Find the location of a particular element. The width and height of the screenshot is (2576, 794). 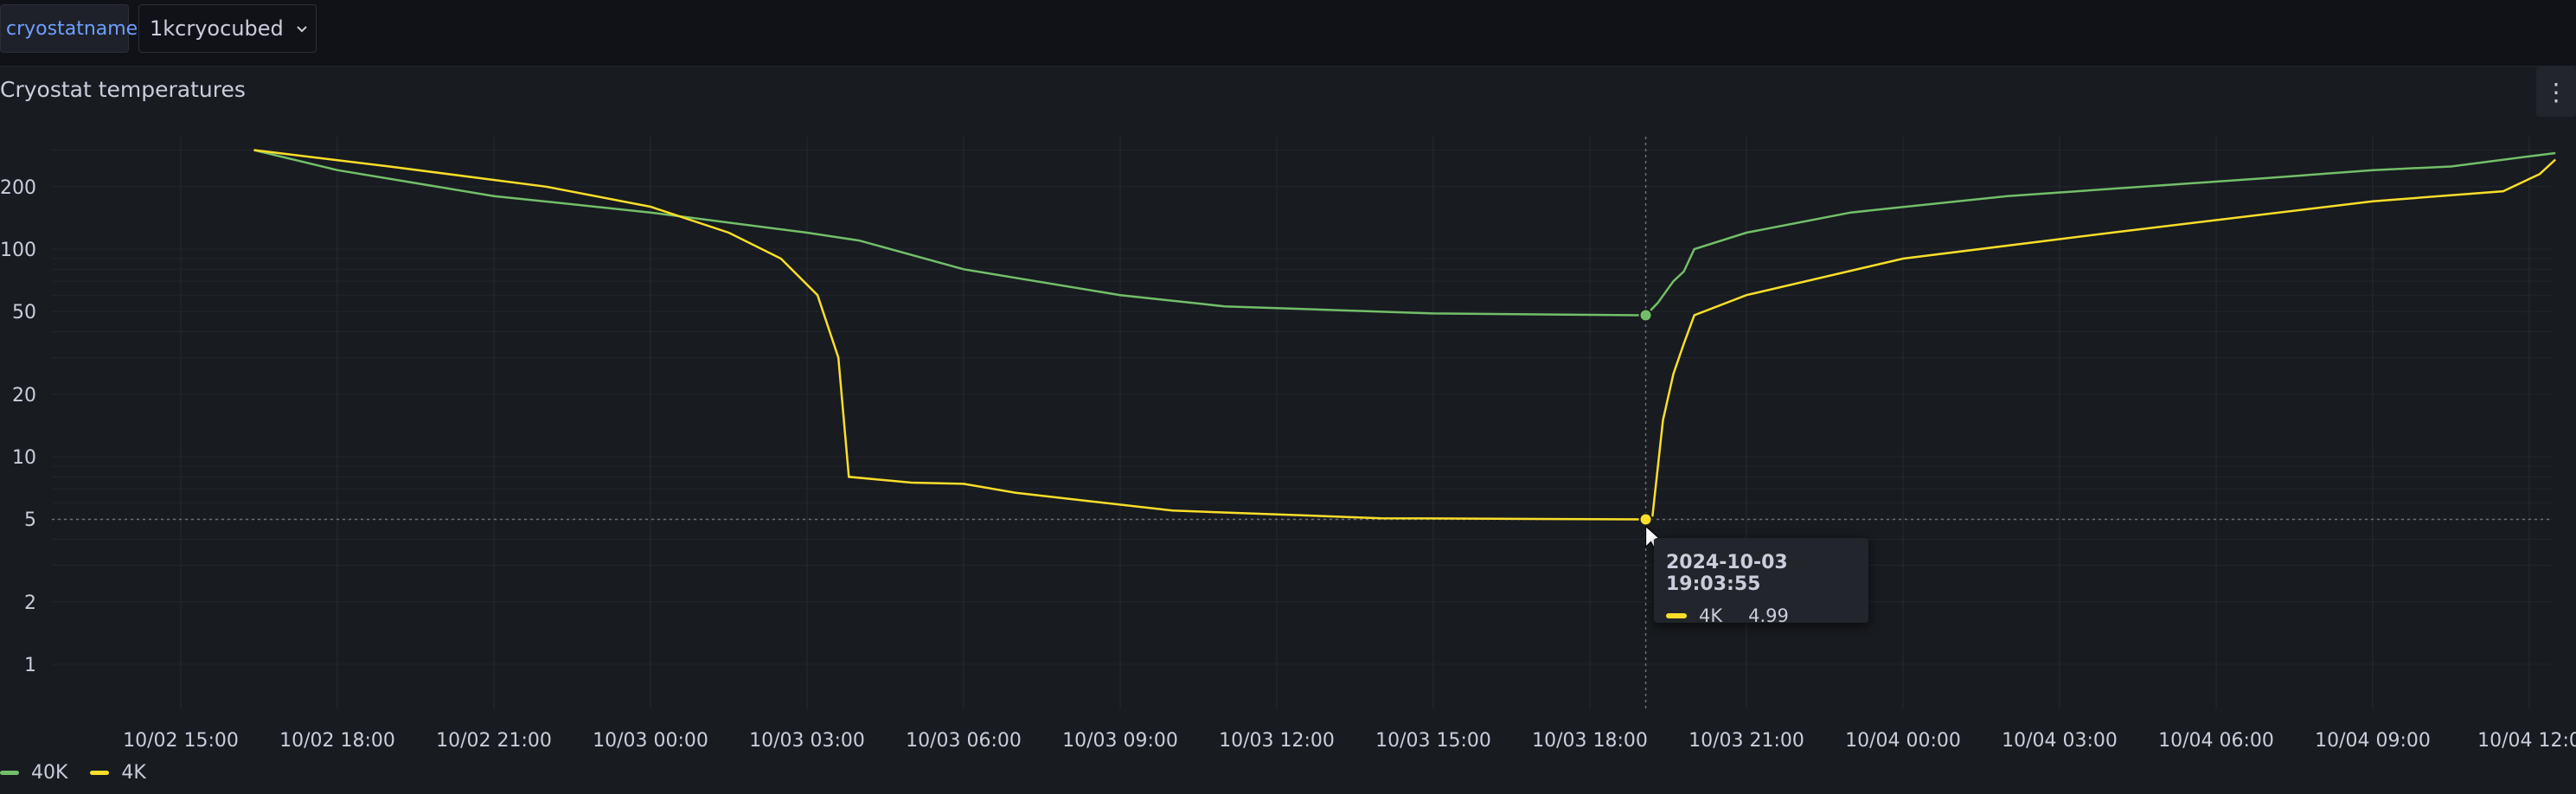

y-tick-label: 100 is located at coordinates (18, 250).